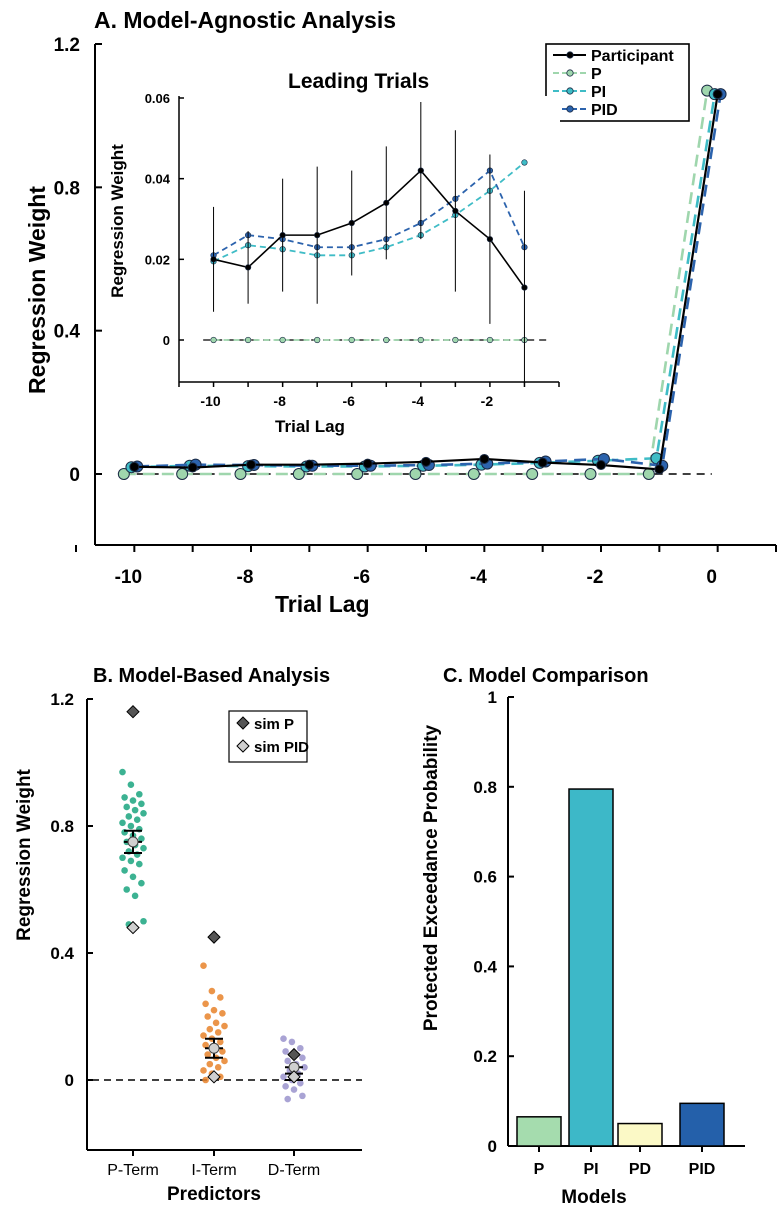 The image size is (778, 1212). What do you see at coordinates (593, 1197) in the screenshot?
I see `panel-c-xlabel: Models` at bounding box center [593, 1197].